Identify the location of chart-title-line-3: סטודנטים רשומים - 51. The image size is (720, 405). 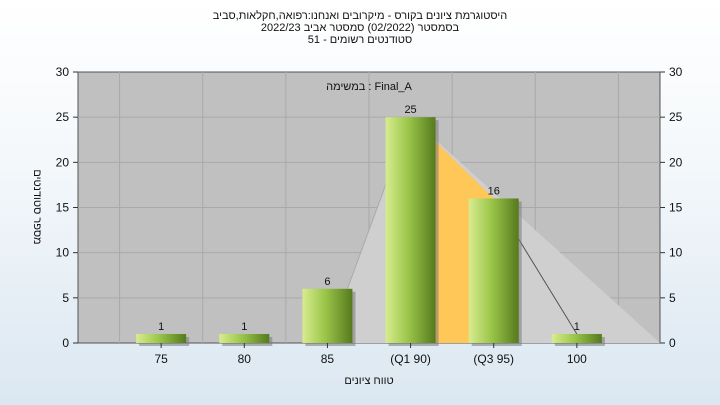
(360, 40).